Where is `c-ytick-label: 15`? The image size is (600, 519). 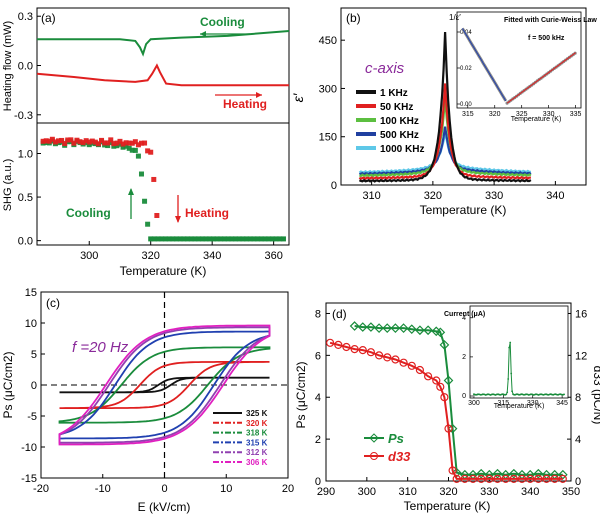 c-ytick-label: 15 is located at coordinates (31, 293).